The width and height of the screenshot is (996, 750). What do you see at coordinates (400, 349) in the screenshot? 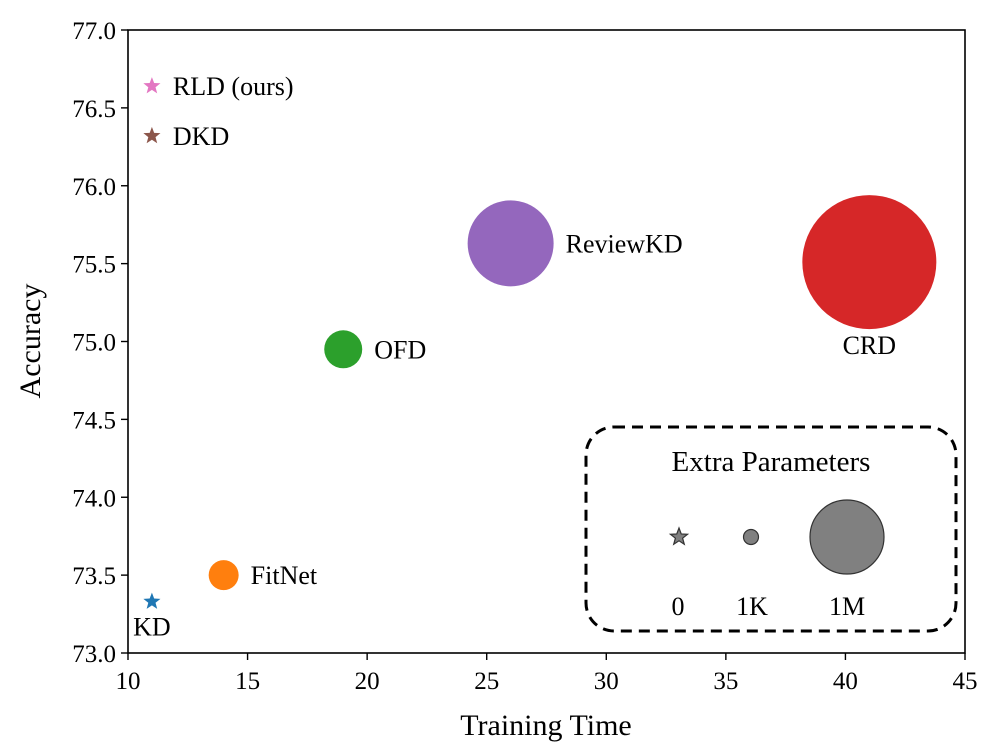
I see `point-label-ofd: OFD` at bounding box center [400, 349].